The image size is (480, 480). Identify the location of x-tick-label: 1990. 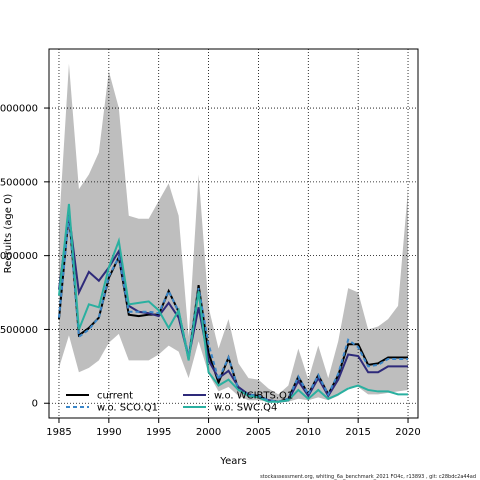
(108, 432).